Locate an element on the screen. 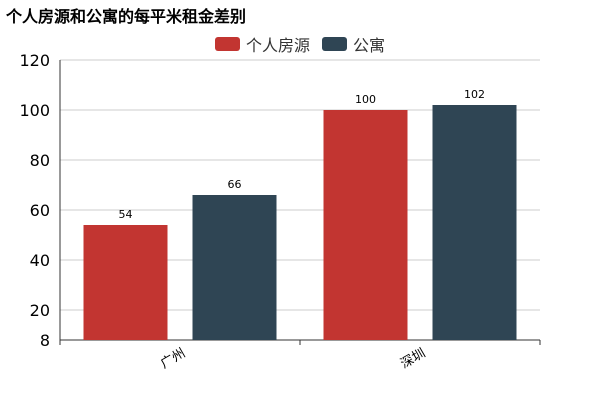 The width and height of the screenshot is (600, 400). data-label: 102 is located at coordinates (474, 94).